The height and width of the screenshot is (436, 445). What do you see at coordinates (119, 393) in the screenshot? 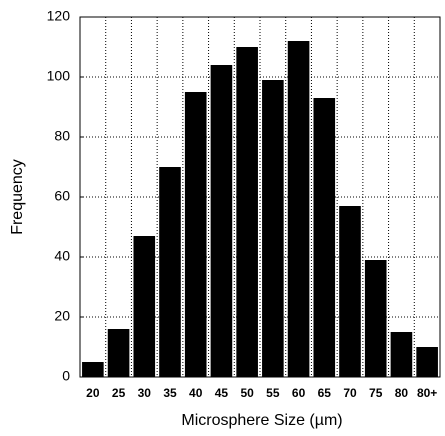
I see `x-tick-label: 25` at bounding box center [119, 393].